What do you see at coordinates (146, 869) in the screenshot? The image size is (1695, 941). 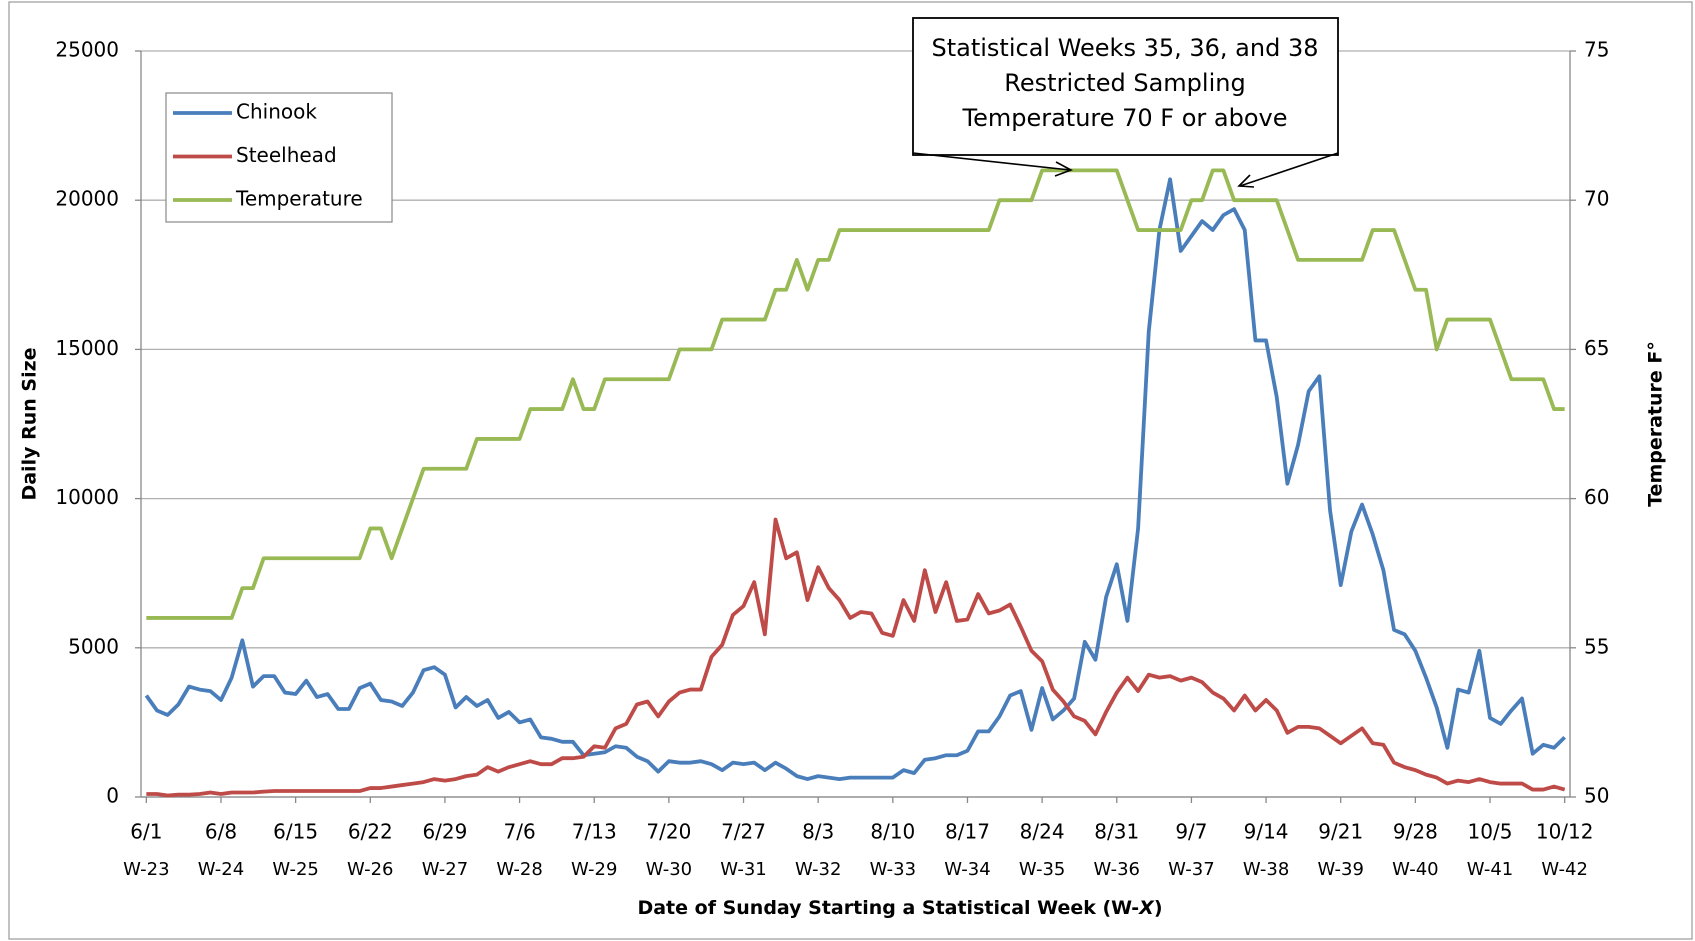 I see `x-week-label: W-23` at bounding box center [146, 869].